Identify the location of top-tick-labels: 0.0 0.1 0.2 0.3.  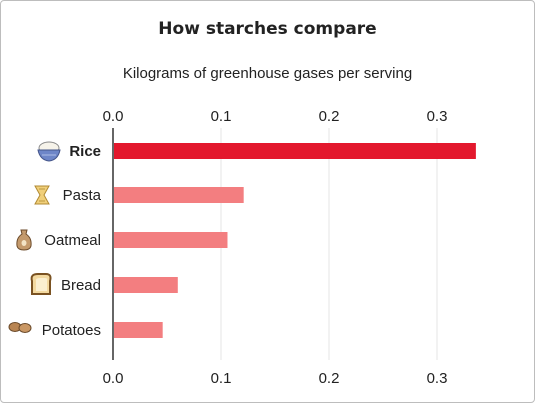
(275, 116).